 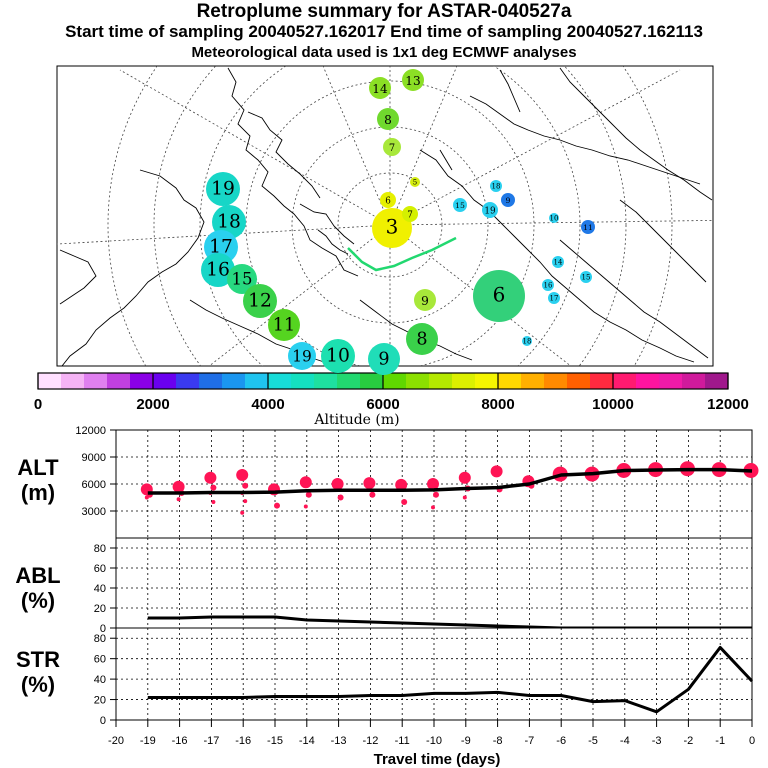 What do you see at coordinates (561, 741) in the screenshot?
I see `x-tick-label: -6` at bounding box center [561, 741].